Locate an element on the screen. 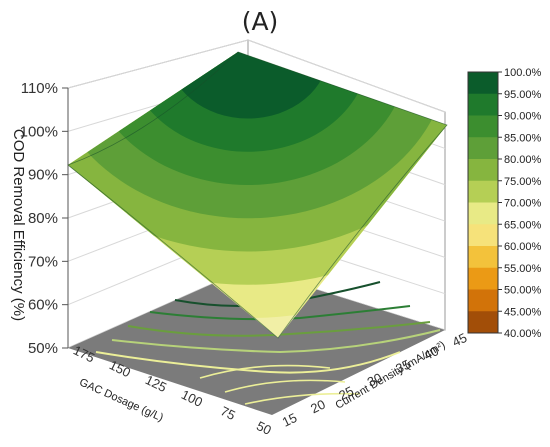 The height and width of the screenshot is (447, 550). y-tick-label: 50 is located at coordinates (264, 428).